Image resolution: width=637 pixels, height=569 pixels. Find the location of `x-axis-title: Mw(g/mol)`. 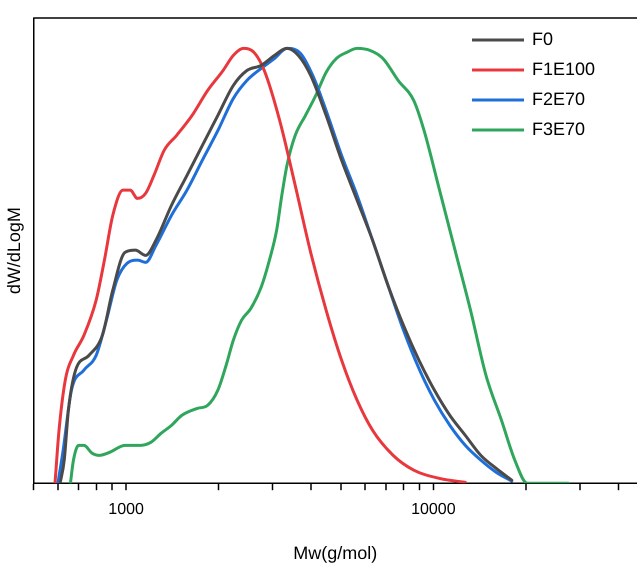

x-axis-title: Mw(g/mol) is located at coordinates (335, 553).